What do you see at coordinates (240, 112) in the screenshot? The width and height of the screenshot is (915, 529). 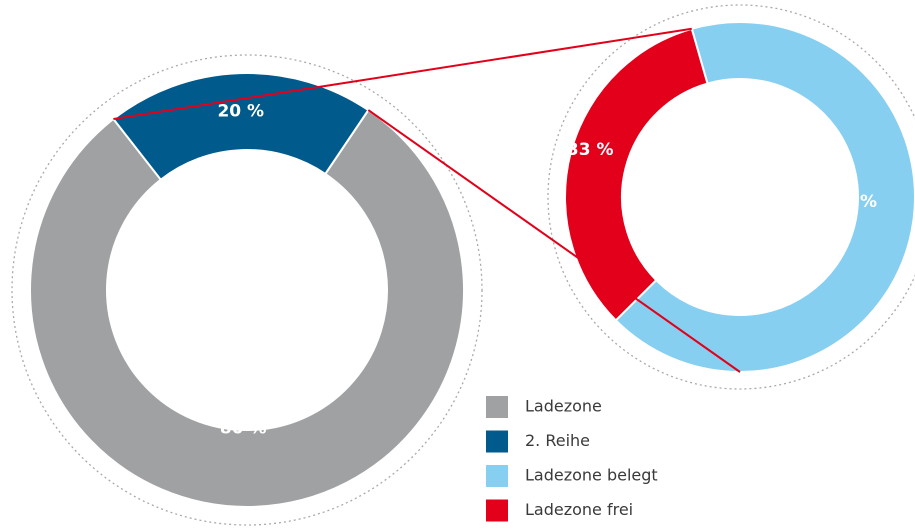 I see `value-label: 20 %` at bounding box center [240, 112].